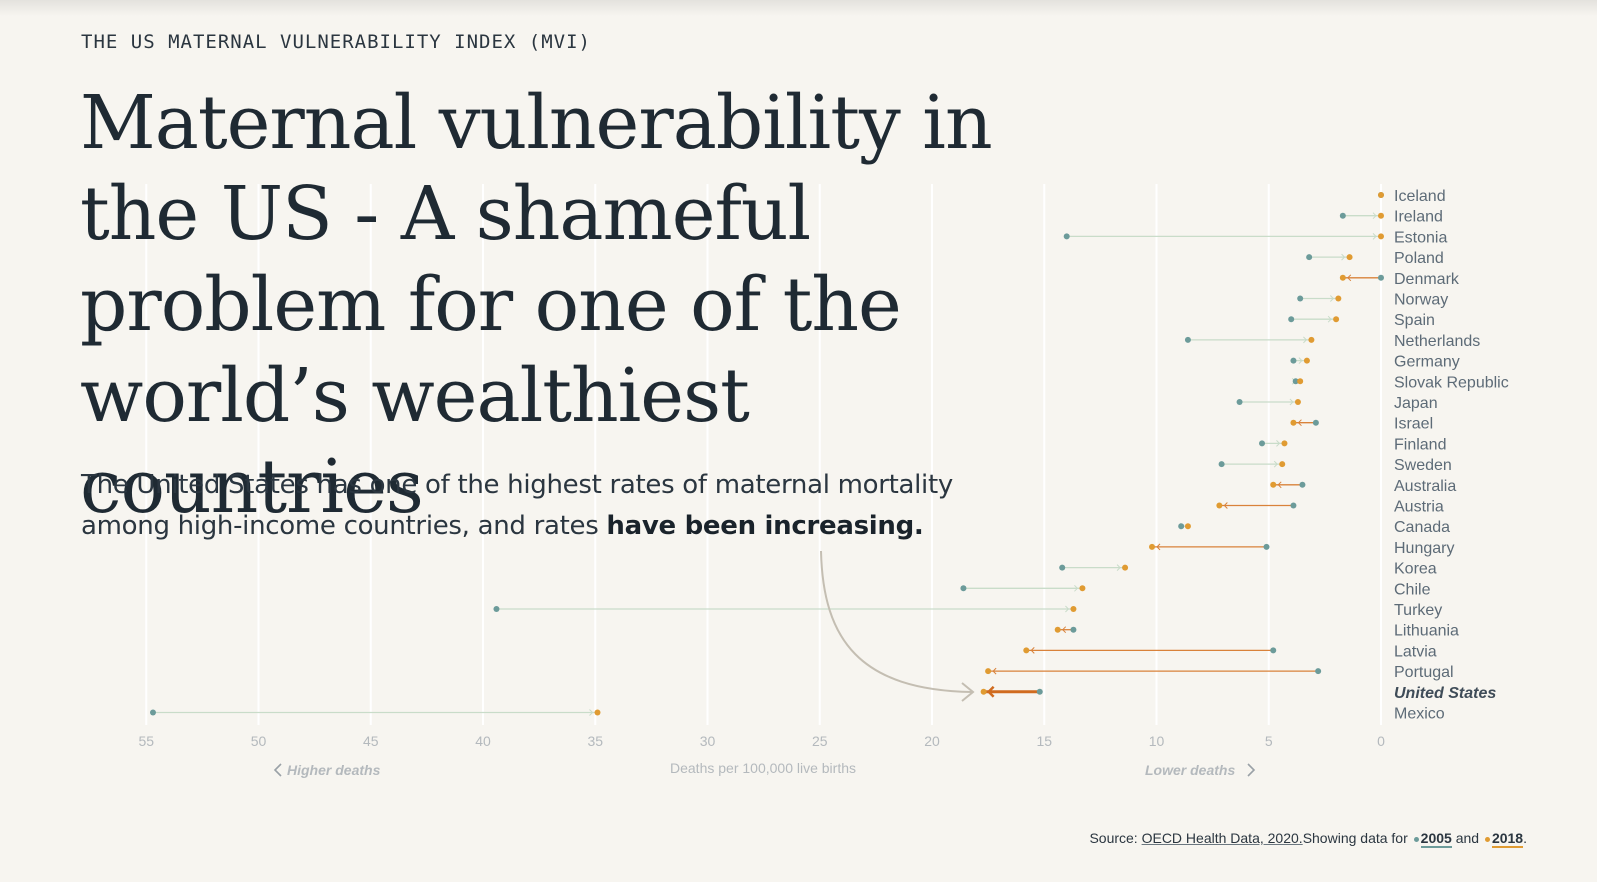  What do you see at coordinates (1413, 424) in the screenshot?
I see `country-label: Israel` at bounding box center [1413, 424].